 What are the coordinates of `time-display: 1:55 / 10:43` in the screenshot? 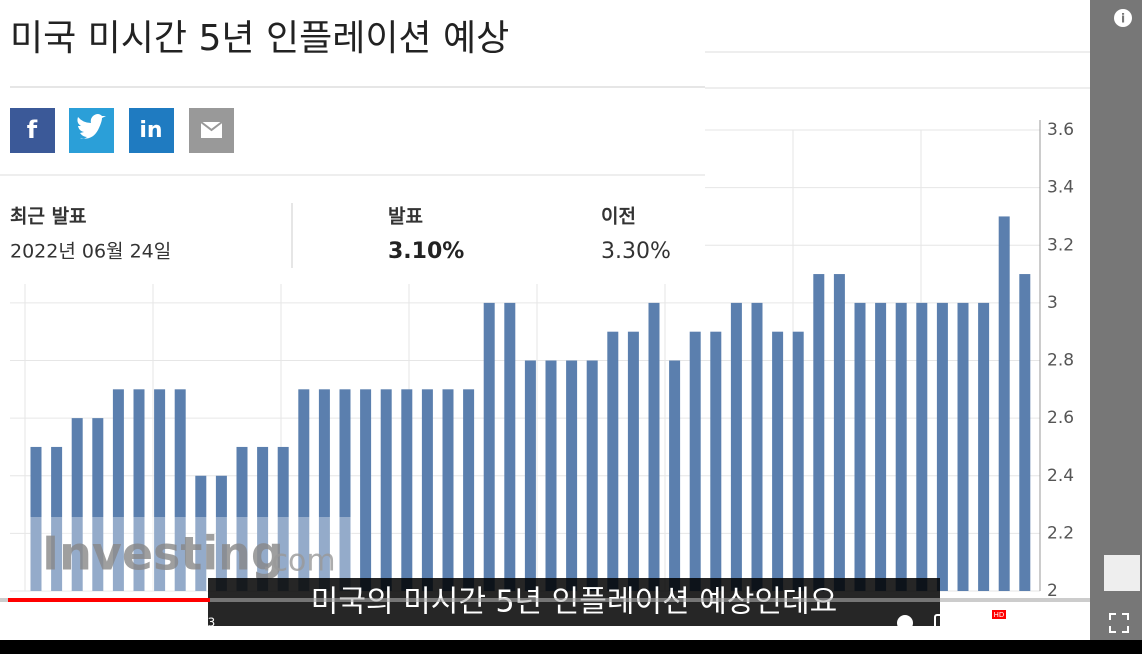 It's located at (178, 623).